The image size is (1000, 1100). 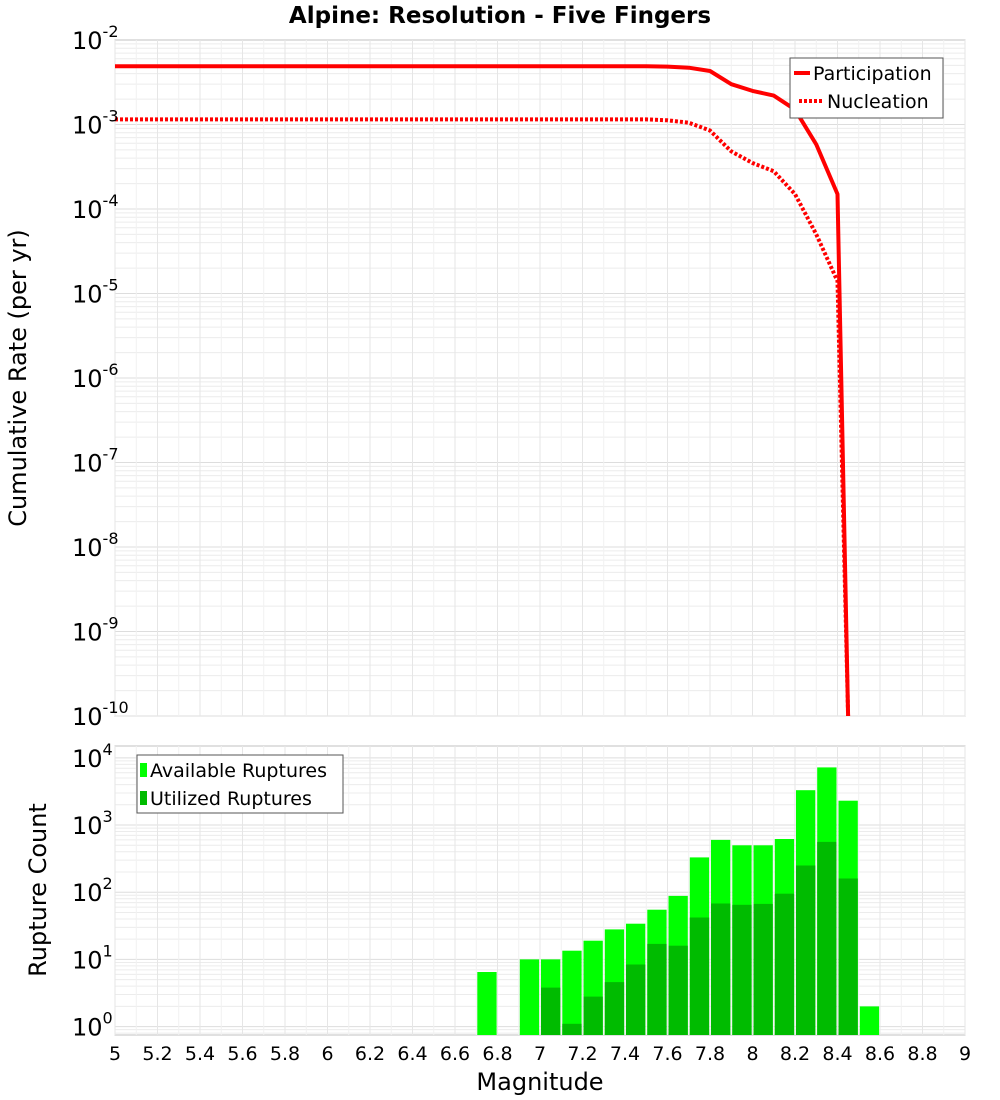 I want to click on x-tick-label: 8.4, so click(x=837, y=1054).